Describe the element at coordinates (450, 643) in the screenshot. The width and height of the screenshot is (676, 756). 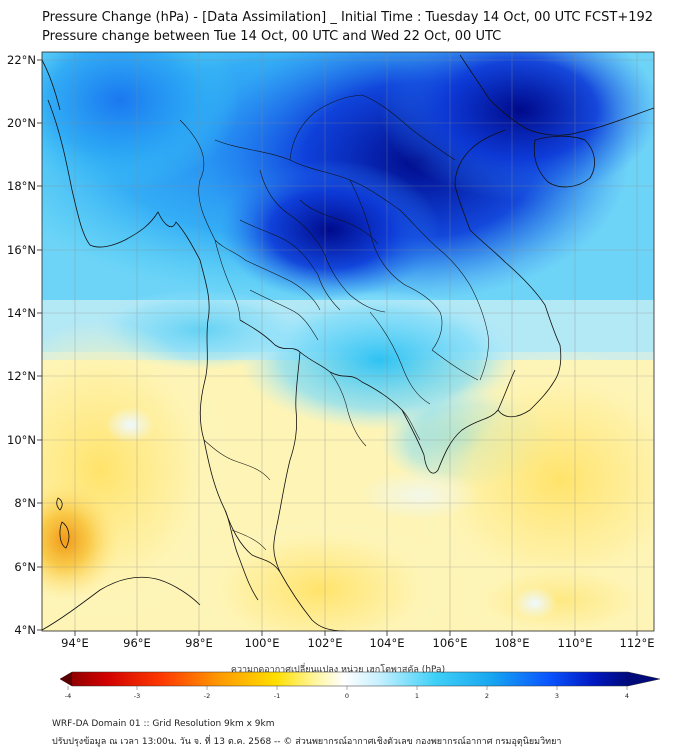
I see `lon-label: 106°E` at that location.